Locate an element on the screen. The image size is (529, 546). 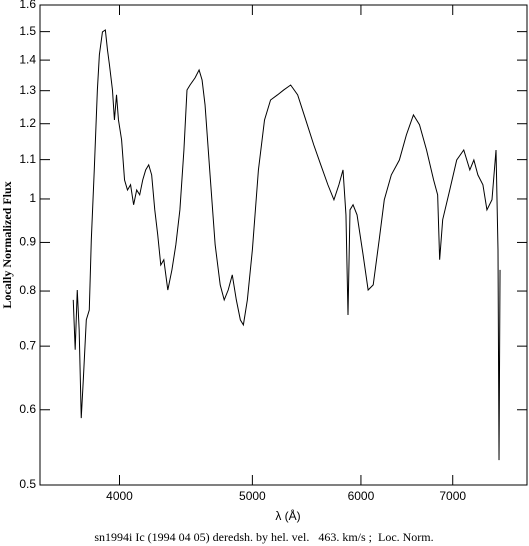
y-tick-label: 0.7 is located at coordinates (27, 345).